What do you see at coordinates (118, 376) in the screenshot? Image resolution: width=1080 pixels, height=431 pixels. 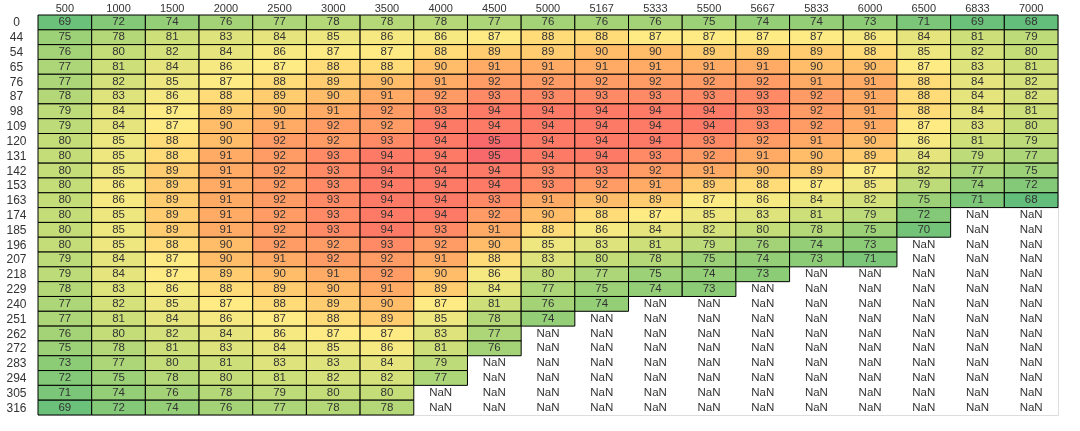 I see `data-label: 75` at bounding box center [118, 376].